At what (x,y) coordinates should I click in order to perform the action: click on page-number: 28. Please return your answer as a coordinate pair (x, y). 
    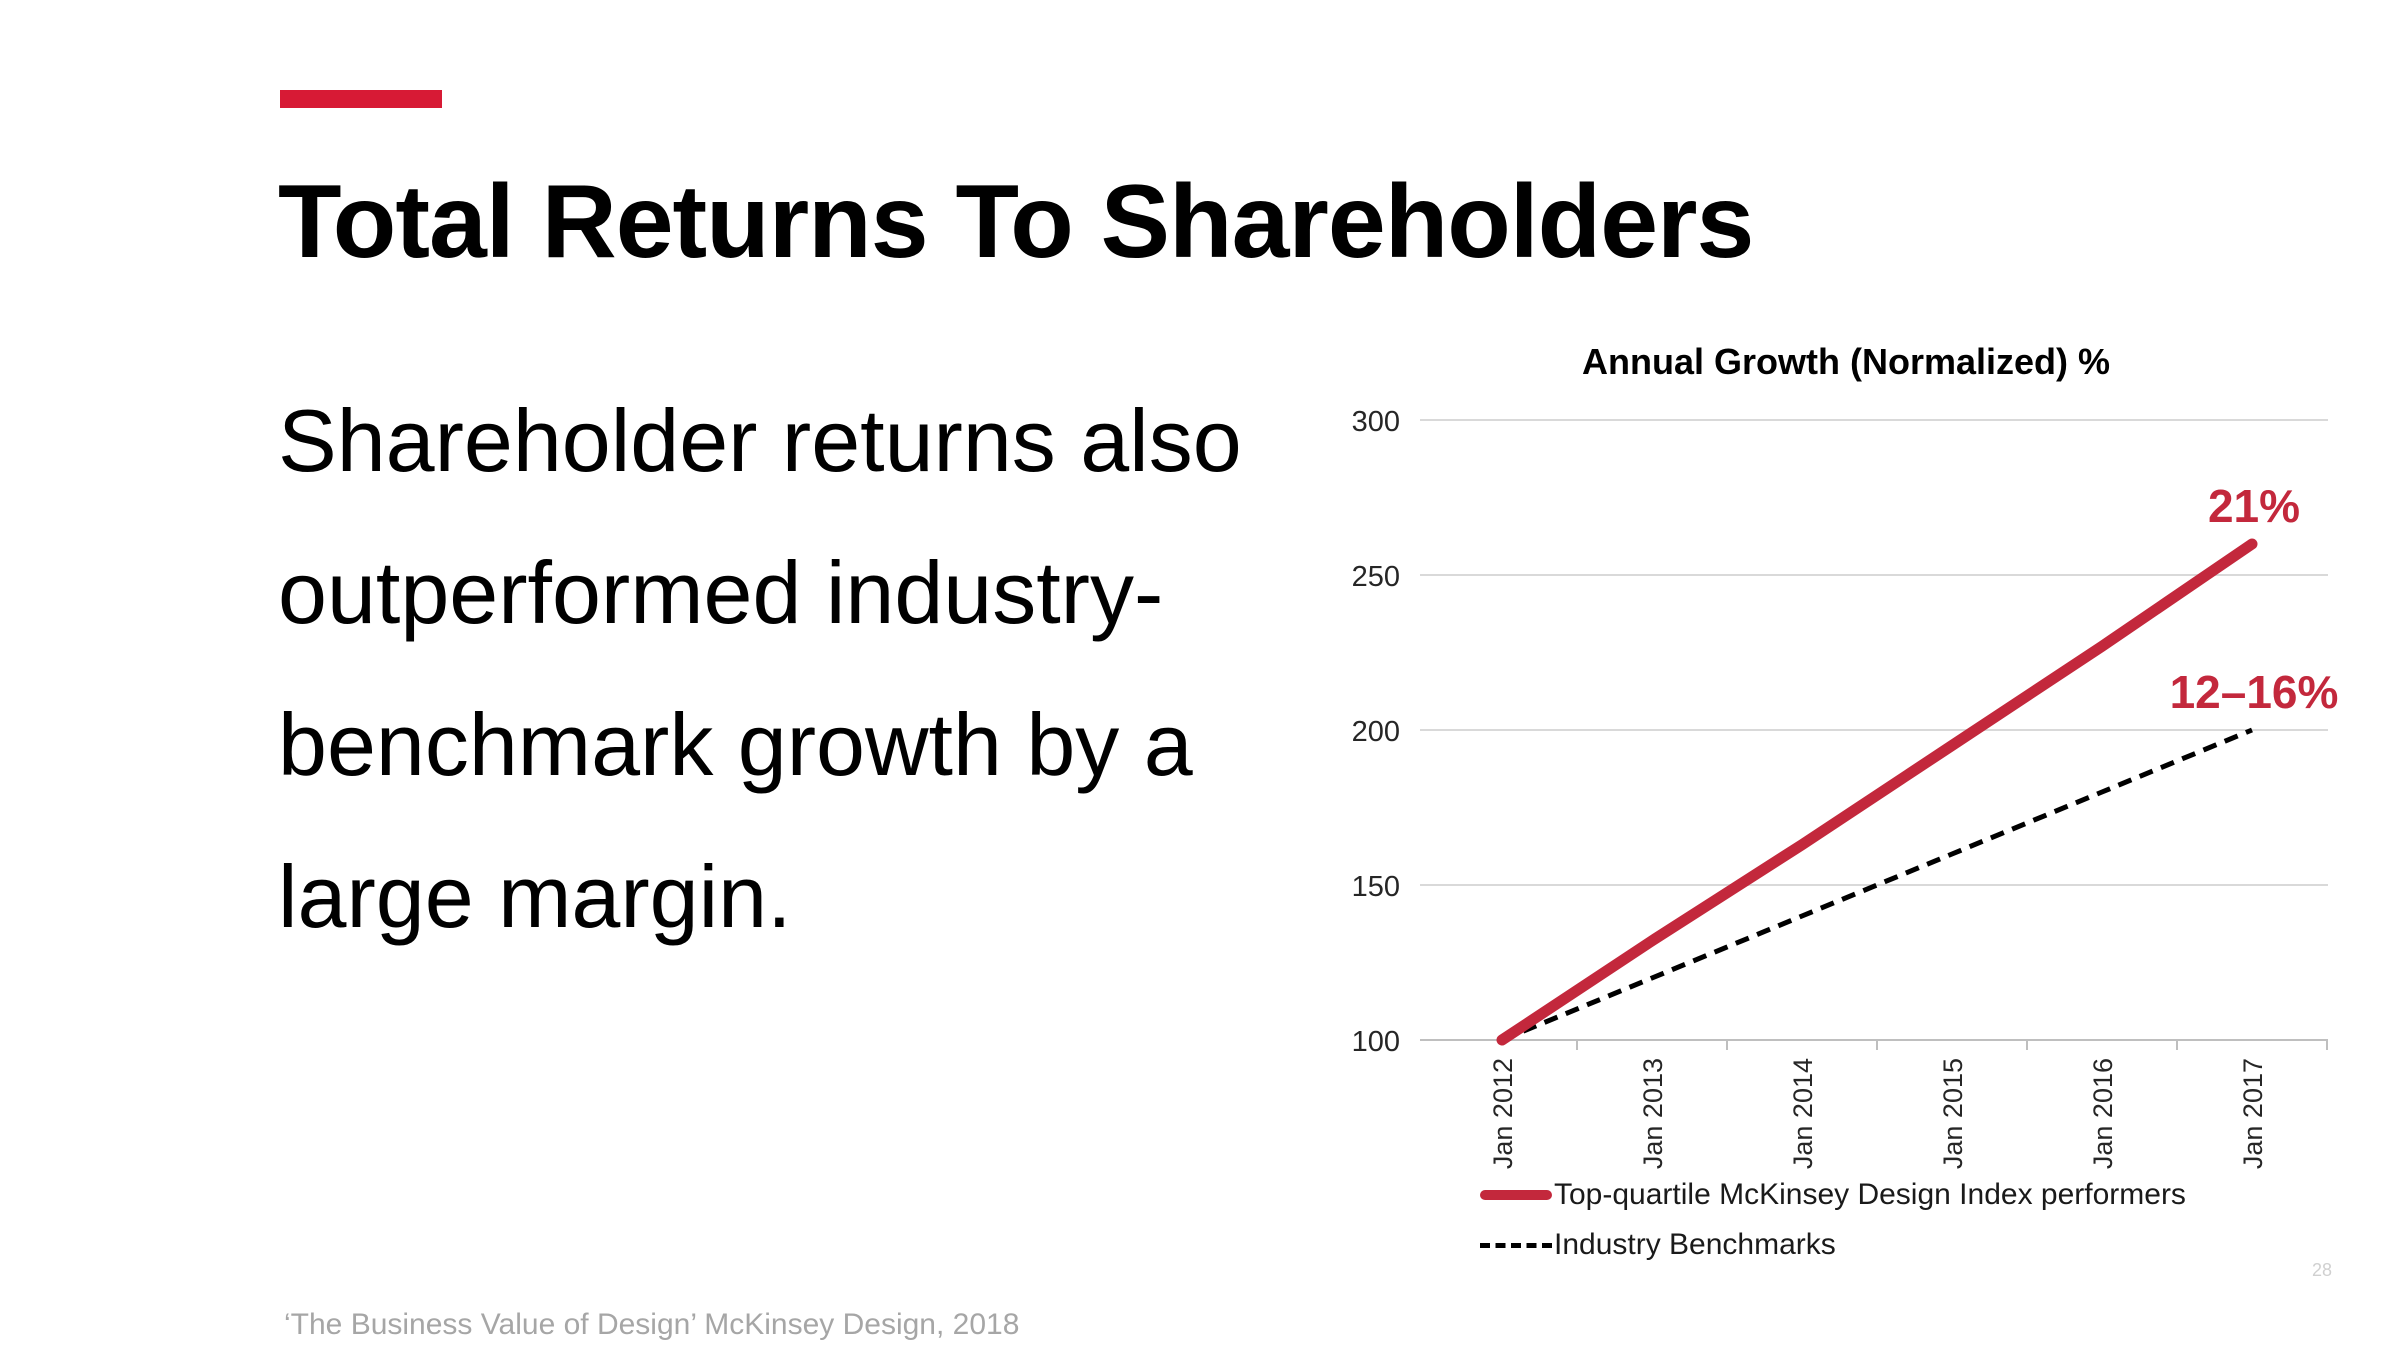
    Looking at the image, I should click on (2322, 1270).